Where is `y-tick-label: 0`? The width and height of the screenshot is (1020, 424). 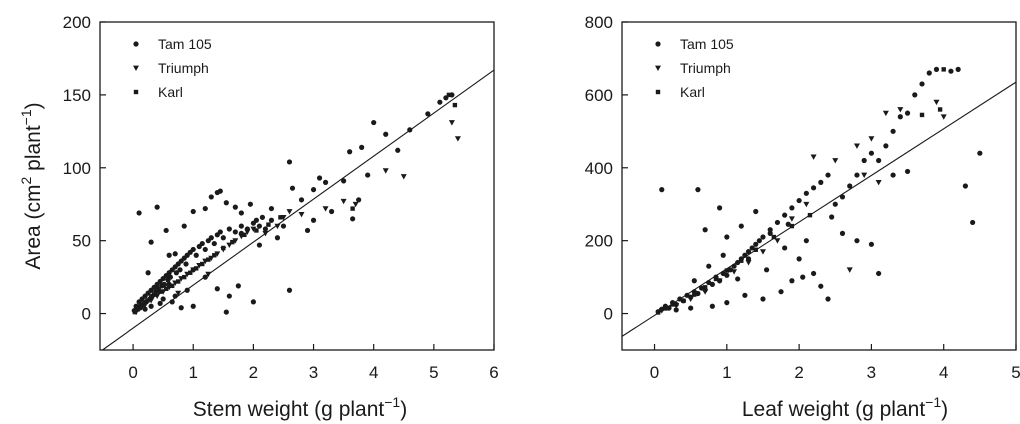
y-tick-label: 0 is located at coordinates (86, 314).